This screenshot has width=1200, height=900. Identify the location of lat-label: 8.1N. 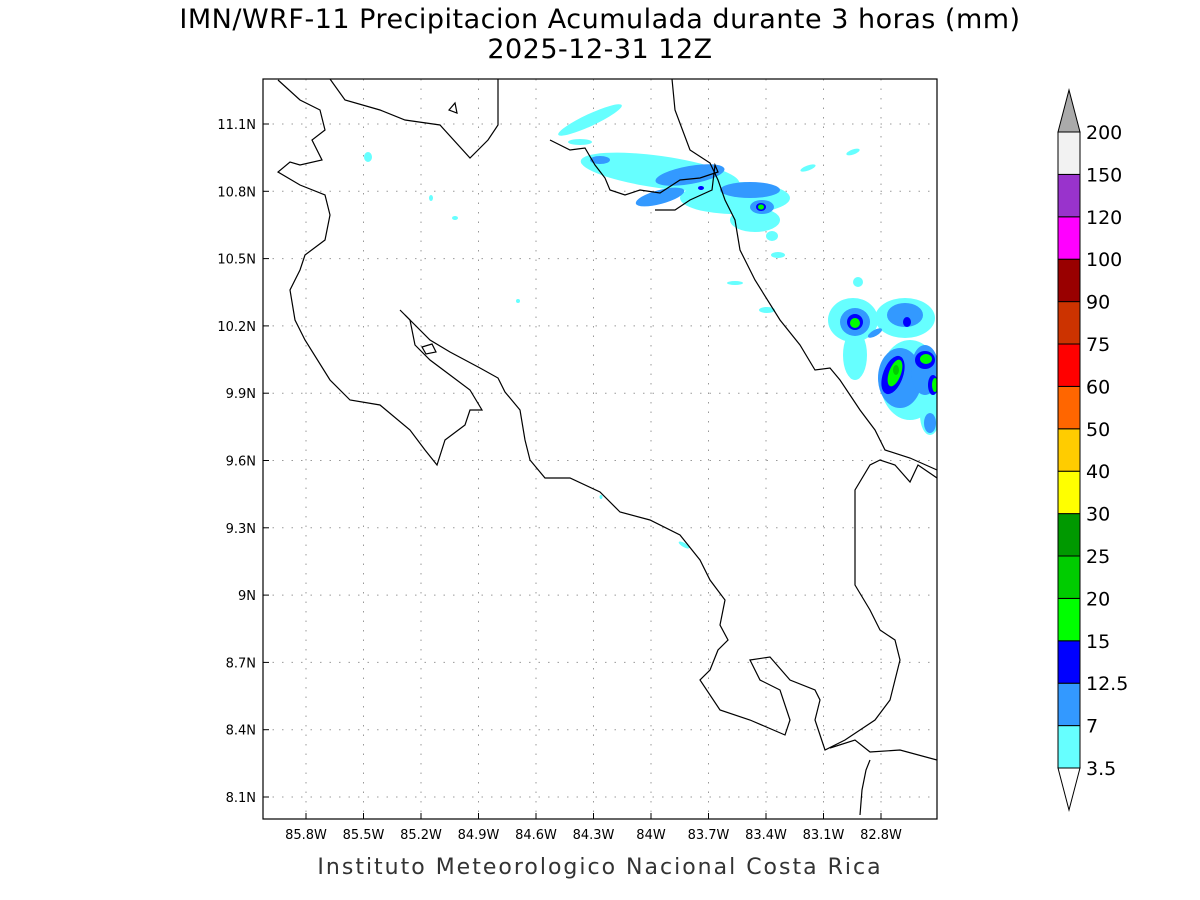
(241, 798).